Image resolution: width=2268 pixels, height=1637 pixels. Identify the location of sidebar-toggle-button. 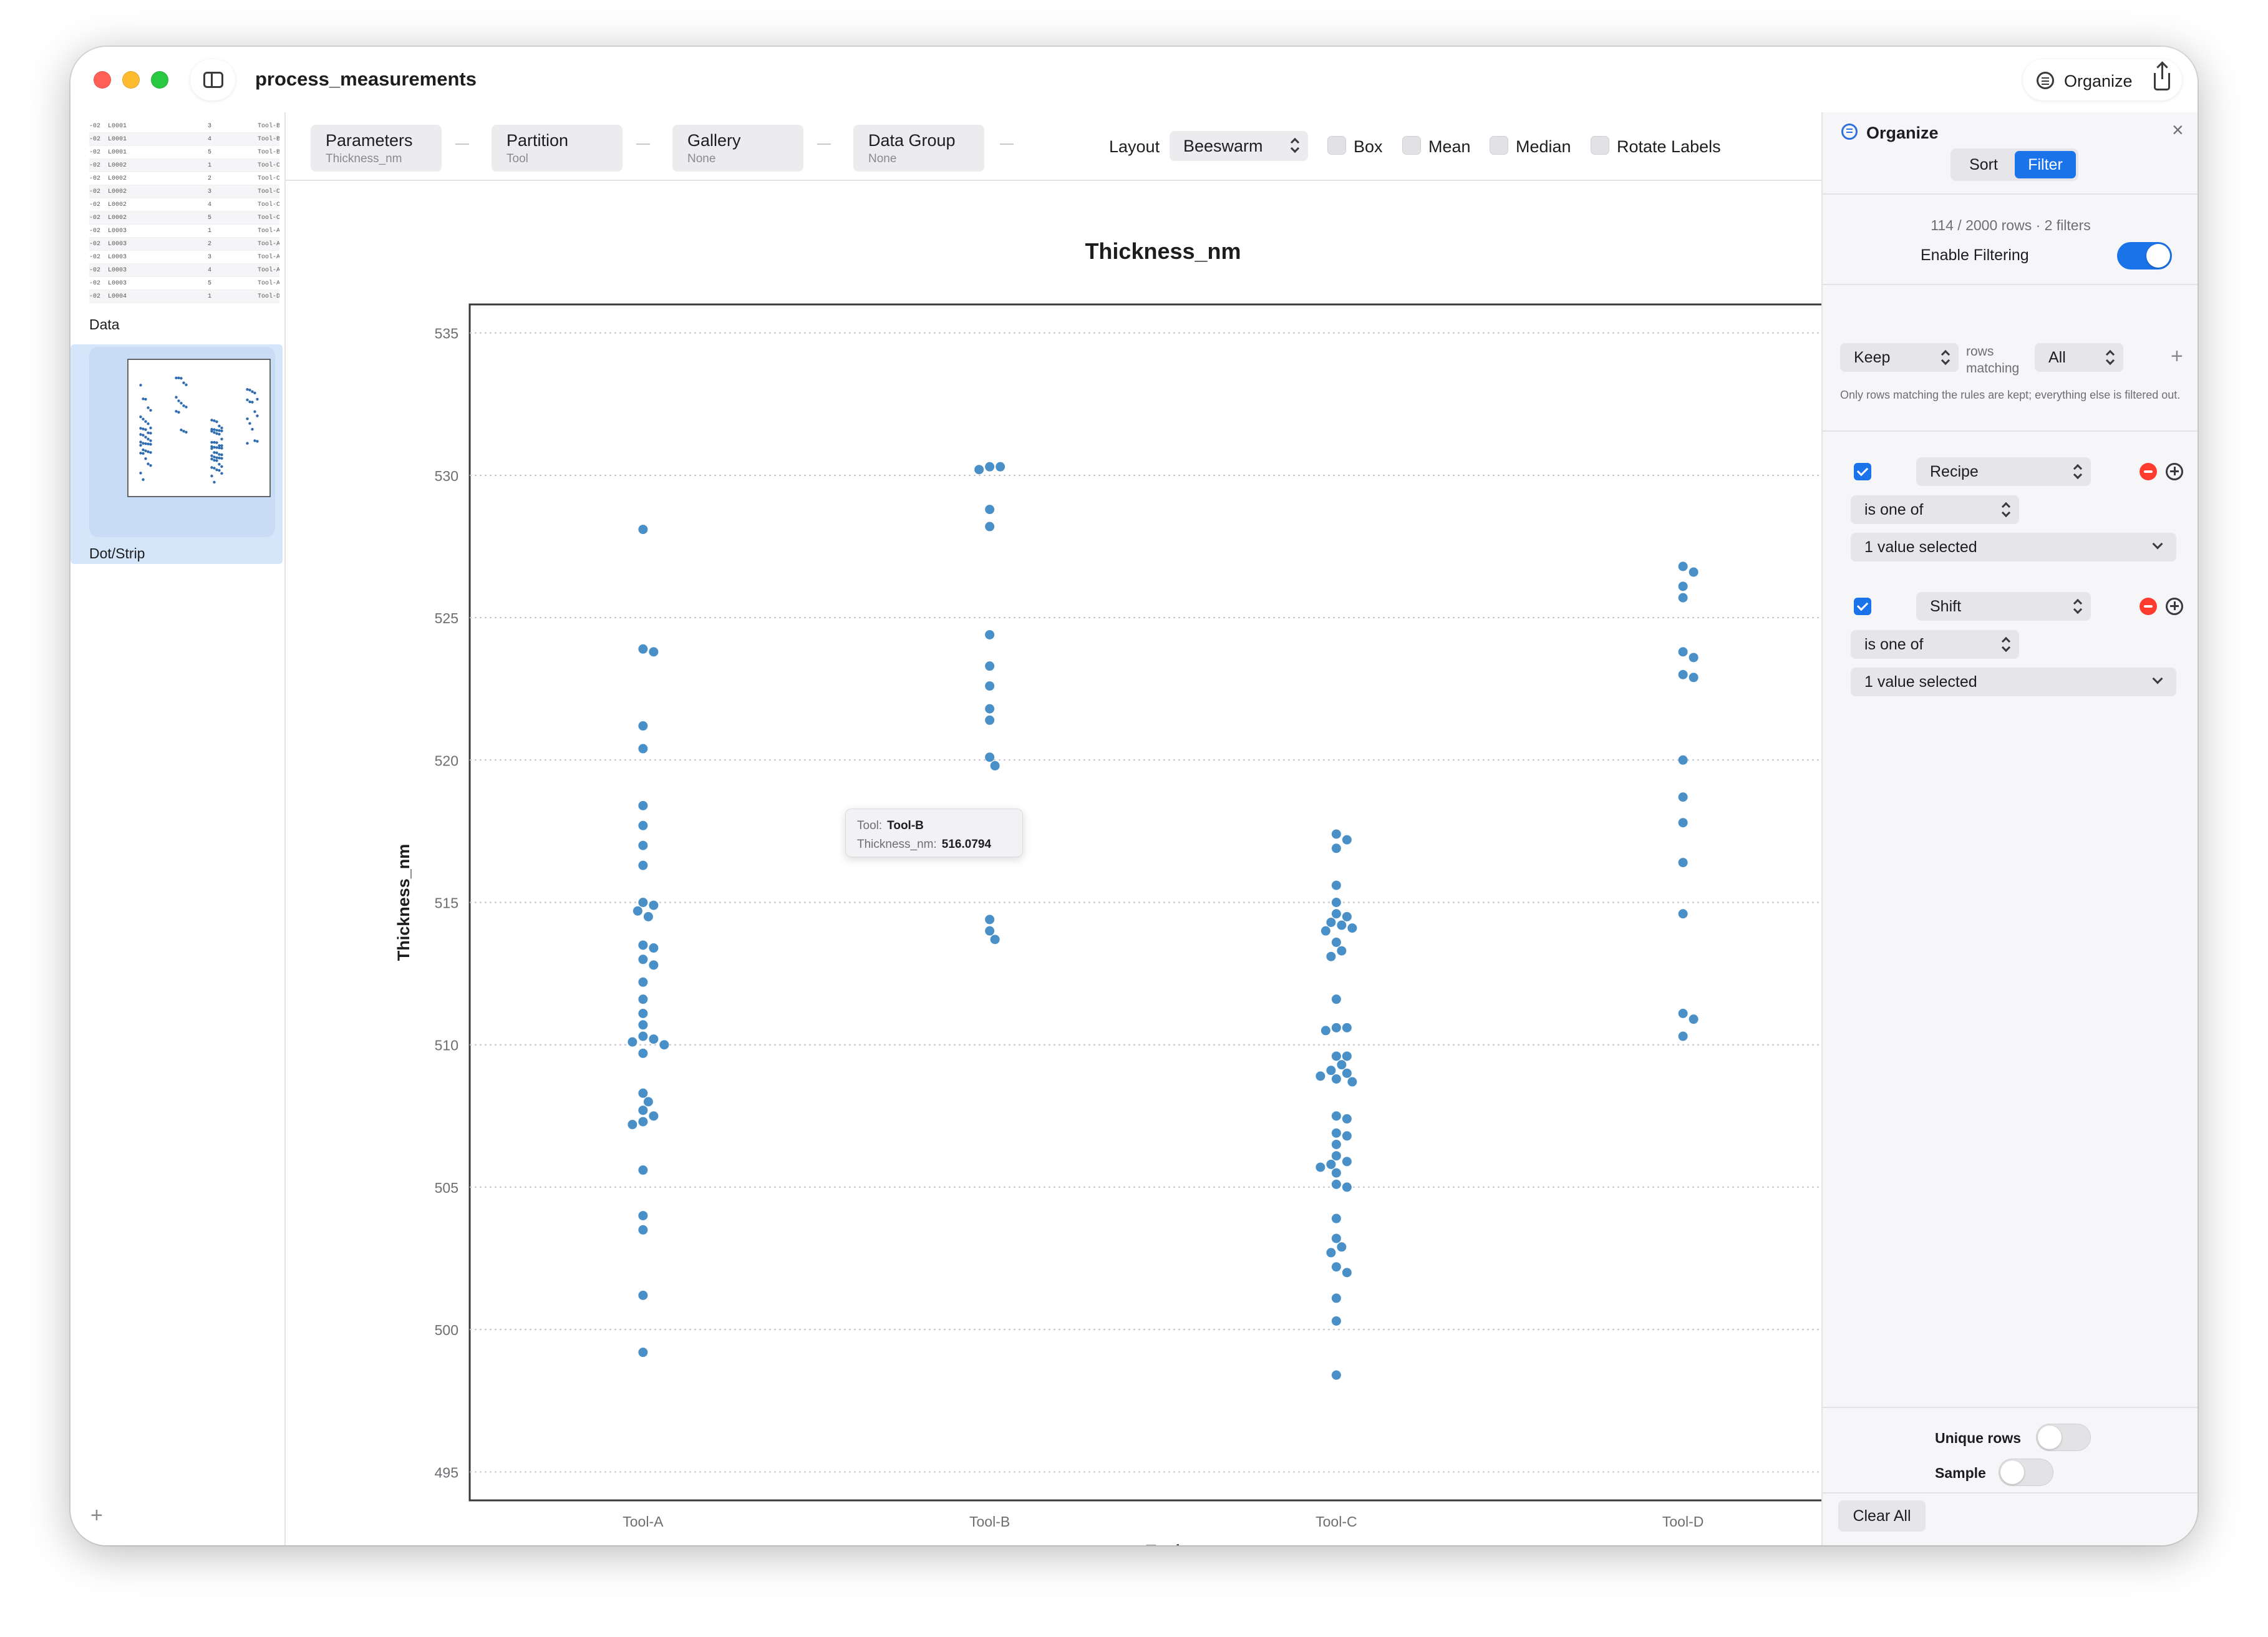
(212, 80).